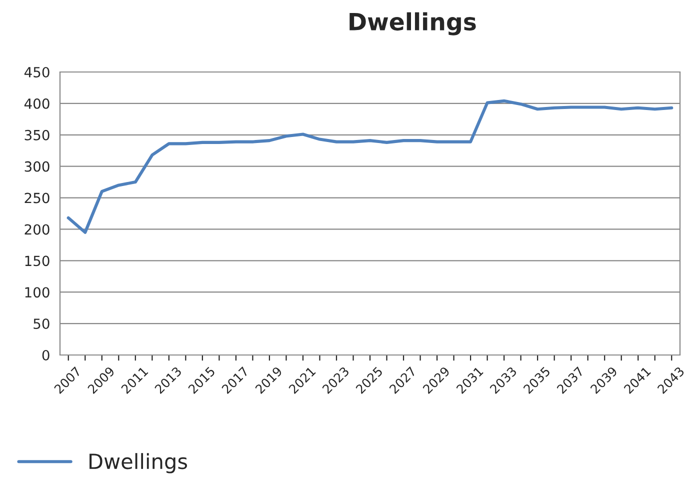  Describe the element at coordinates (37, 135) in the screenshot. I see `y-tick-label: 350` at that location.